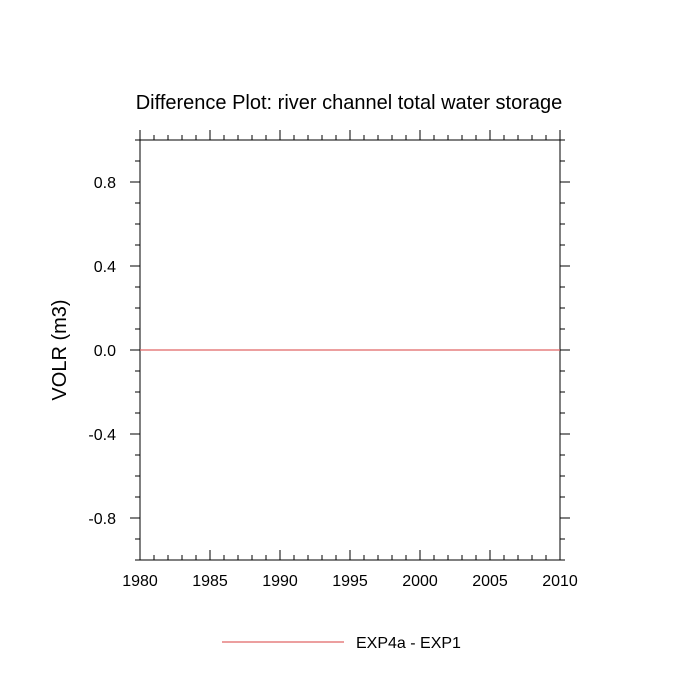  Describe the element at coordinates (408, 643) in the screenshot. I see `legend-label: EXP4a - EXP1` at that location.